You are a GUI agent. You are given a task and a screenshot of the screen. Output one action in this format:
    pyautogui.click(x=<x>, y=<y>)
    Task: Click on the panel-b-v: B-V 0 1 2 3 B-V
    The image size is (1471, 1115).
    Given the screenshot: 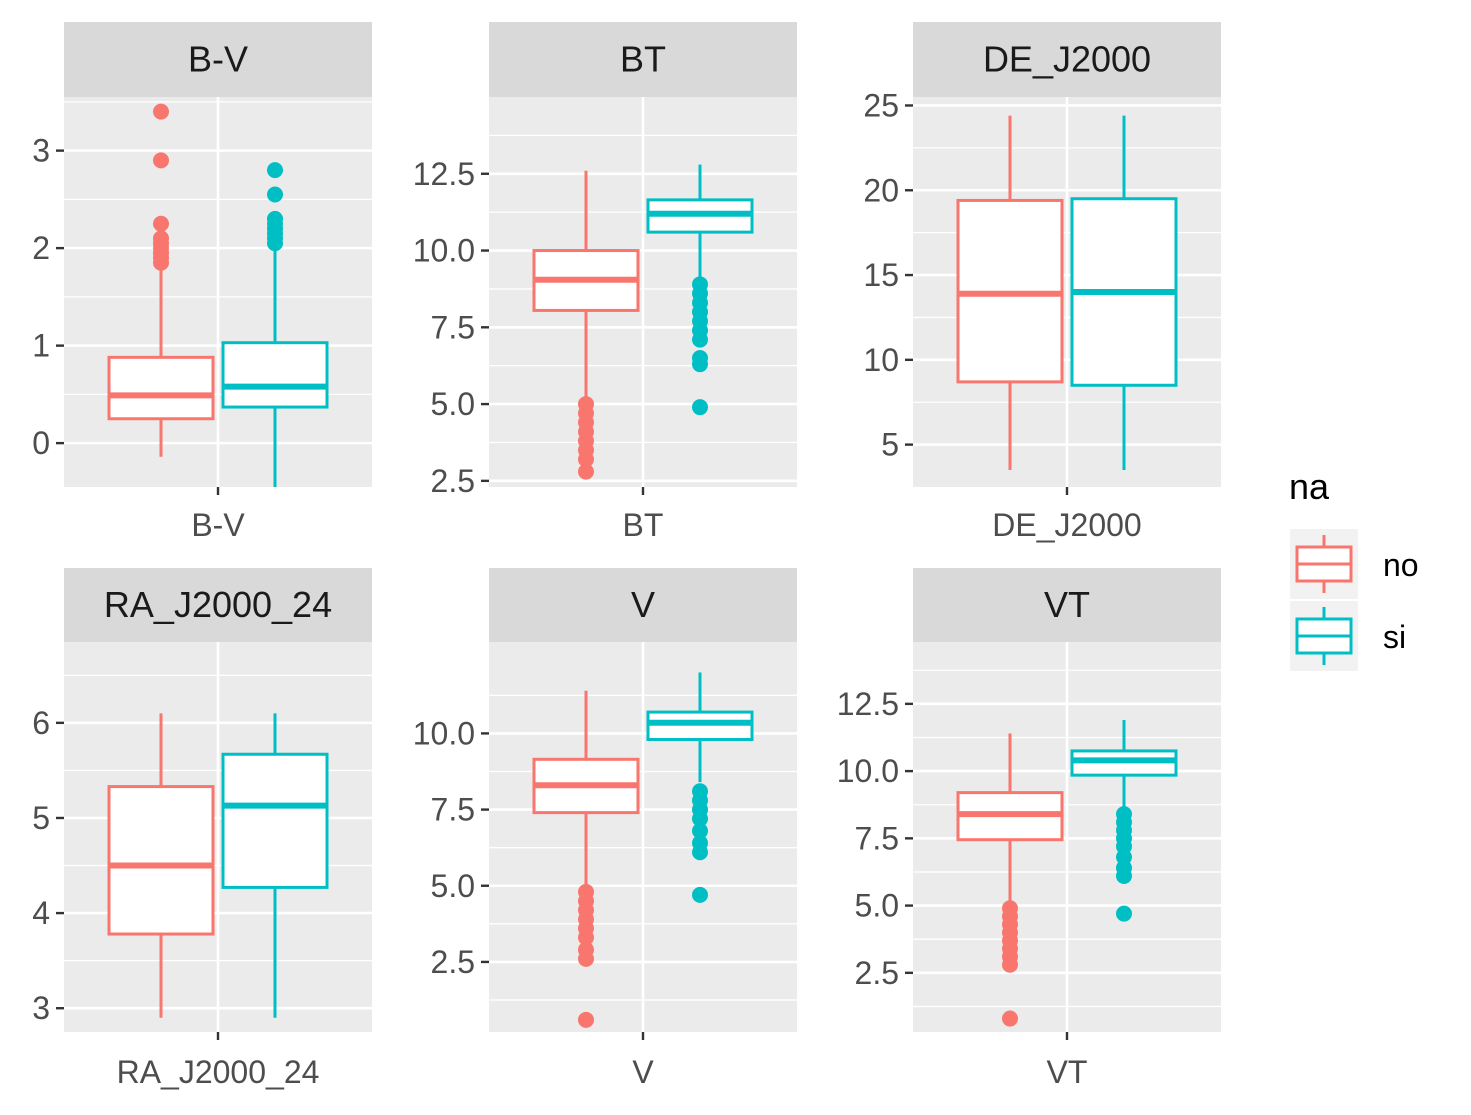 What is the action you would take?
    pyautogui.click(x=202, y=282)
    